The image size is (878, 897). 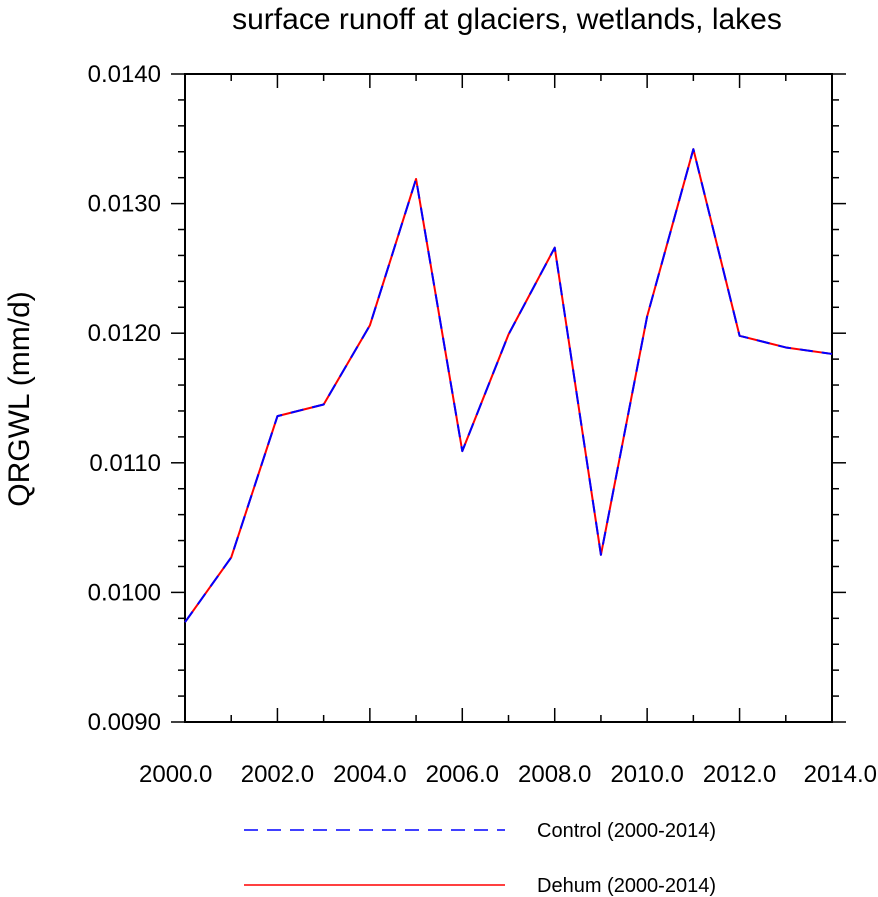 I want to click on y-tick-label: 0.0090, so click(x=124, y=722).